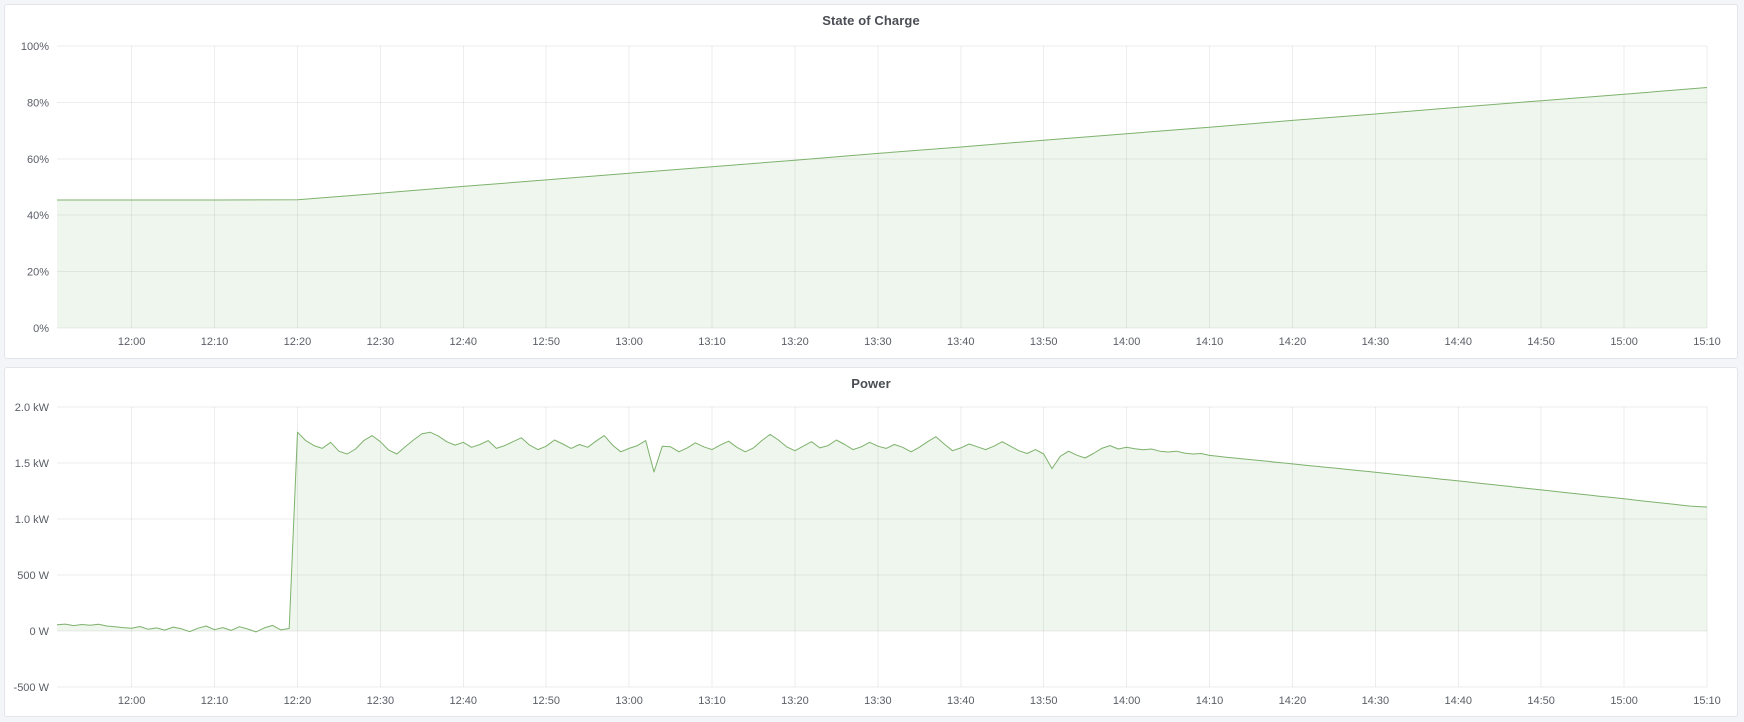 The width and height of the screenshot is (1744, 722). I want to click on series-line, so click(882, 144).